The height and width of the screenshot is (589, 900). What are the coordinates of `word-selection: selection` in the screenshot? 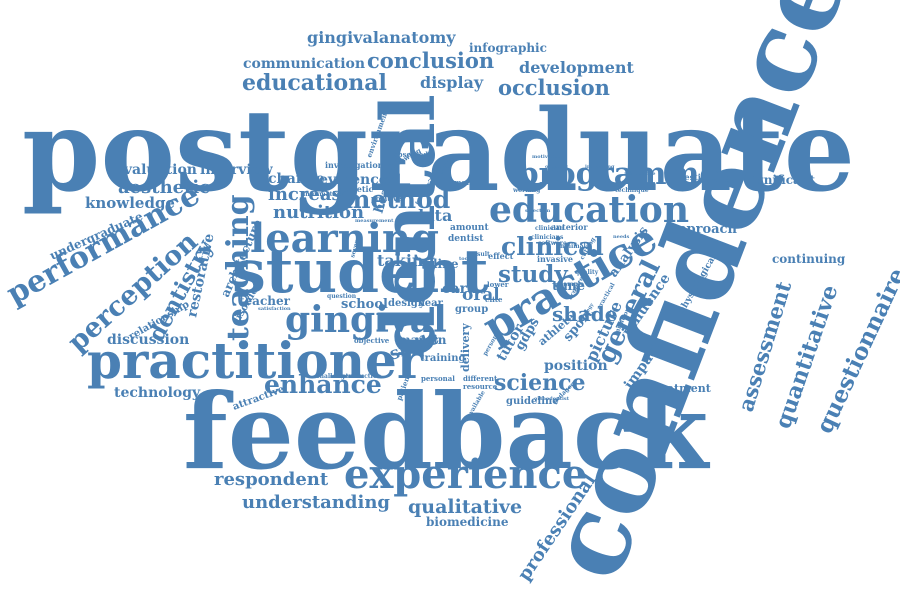 It's located at (538, 211).